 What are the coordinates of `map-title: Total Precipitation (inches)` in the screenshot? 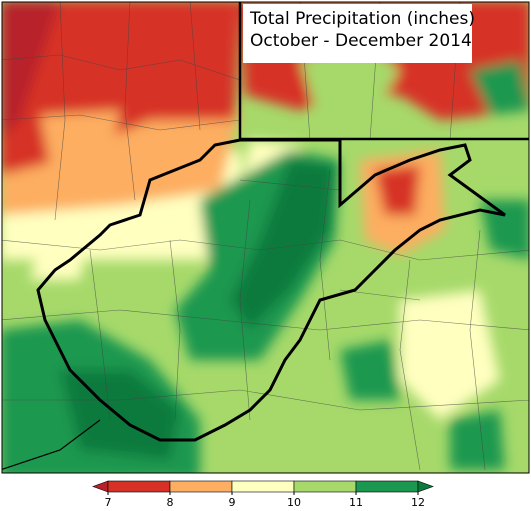 It's located at (362, 19).